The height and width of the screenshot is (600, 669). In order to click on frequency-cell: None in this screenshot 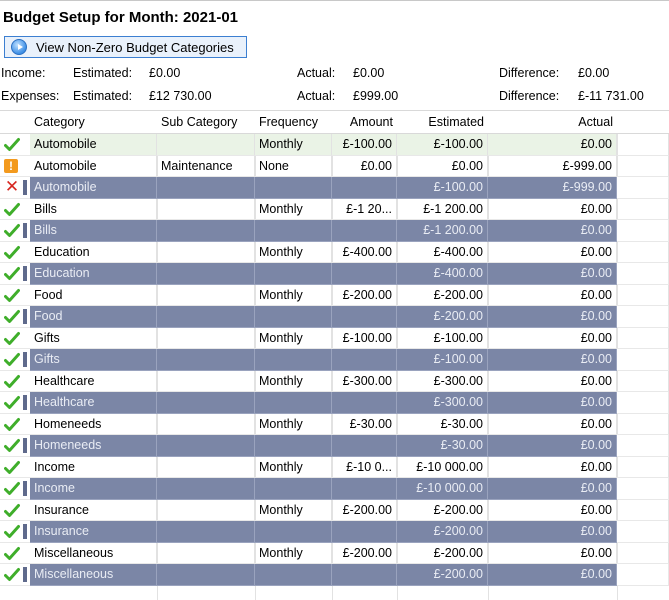, I will do `click(293, 166)`.